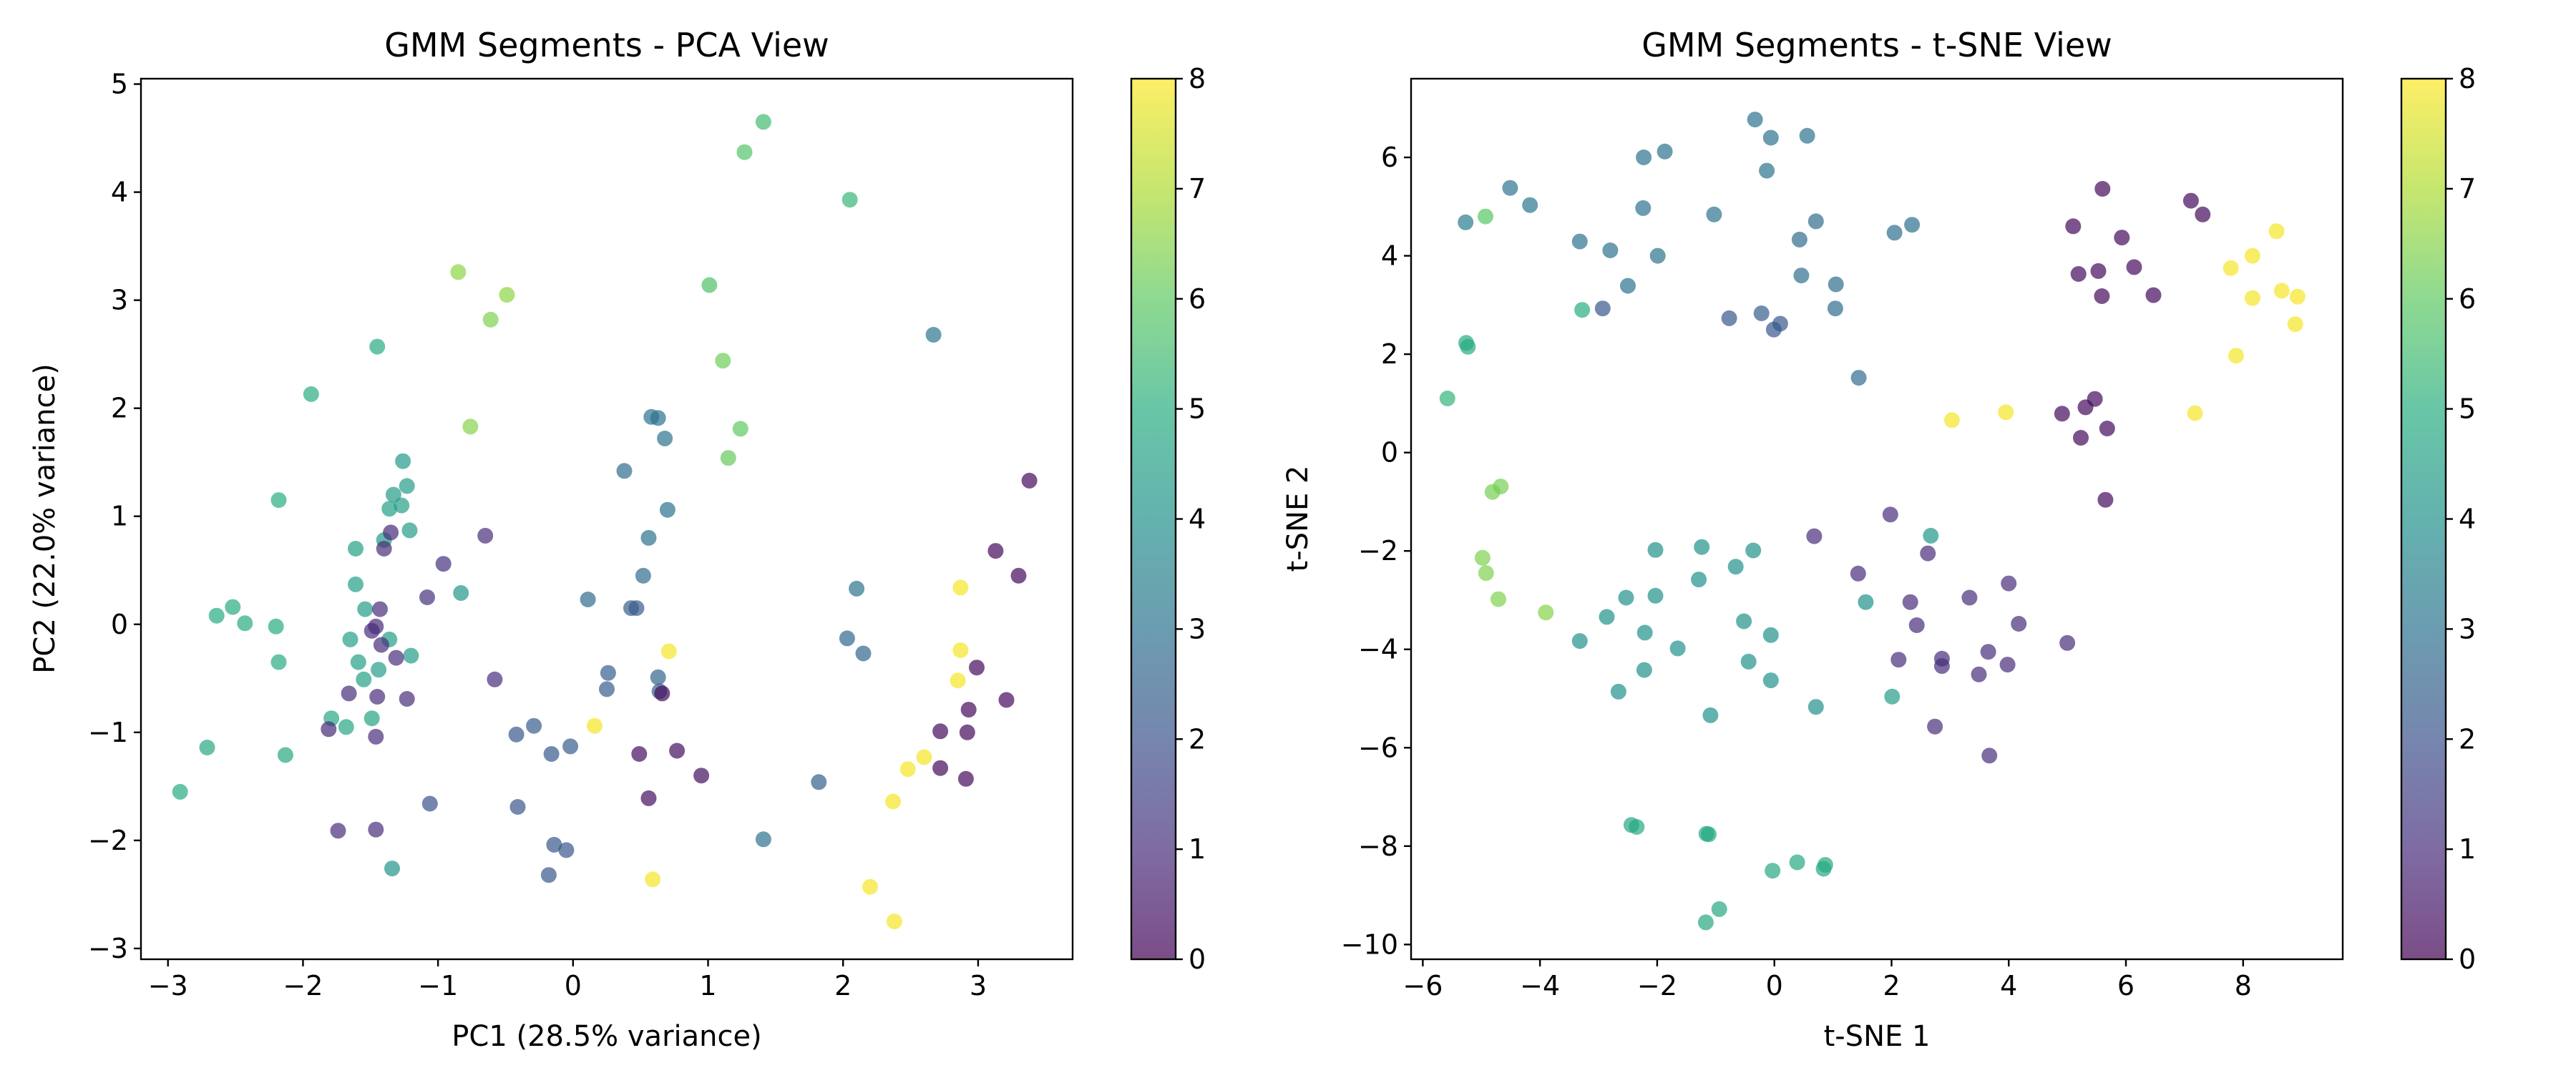 The height and width of the screenshot is (1073, 2576). Describe the element at coordinates (438, 986) in the screenshot. I see `pca-x-tick-label: −1` at that location.